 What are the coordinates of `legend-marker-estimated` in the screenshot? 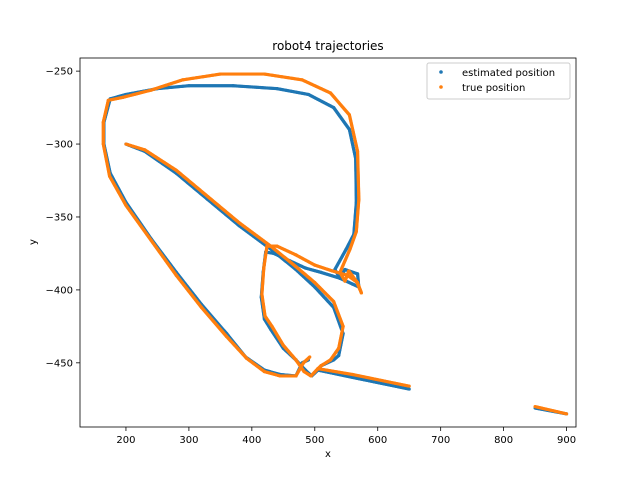 It's located at (441, 72).